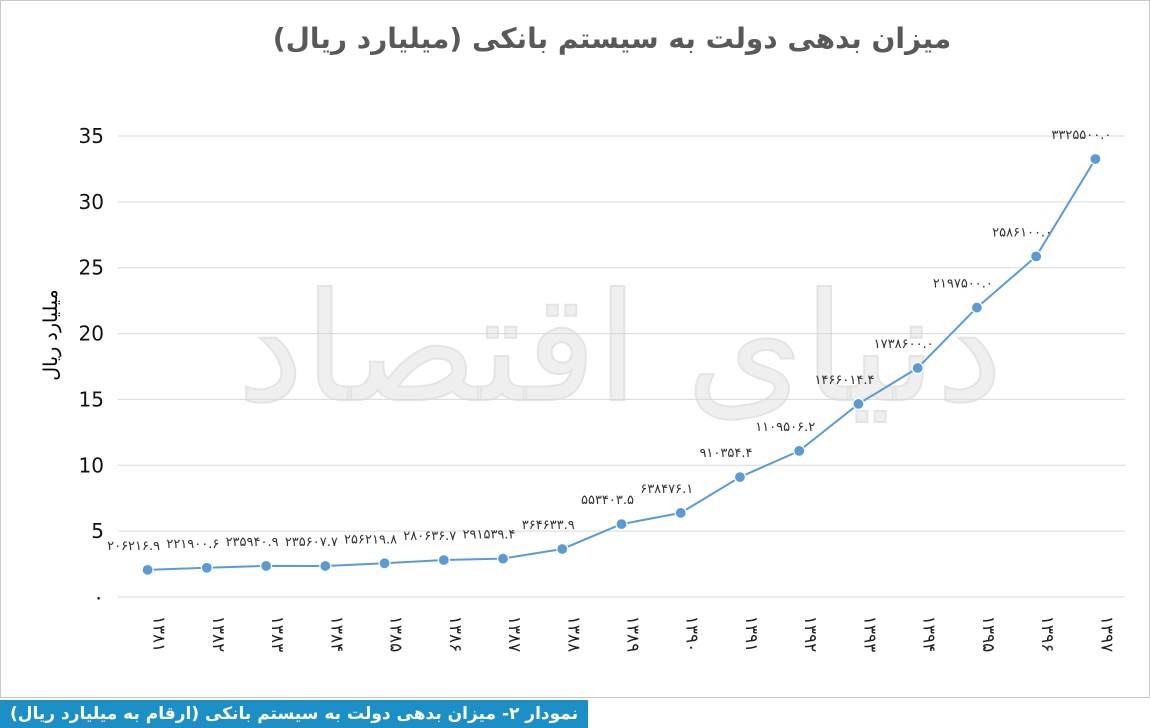 This screenshot has width=1150, height=728. Describe the element at coordinates (1047, 634) in the screenshot. I see `x-tick-label: ۱۳۹۶` at that location.